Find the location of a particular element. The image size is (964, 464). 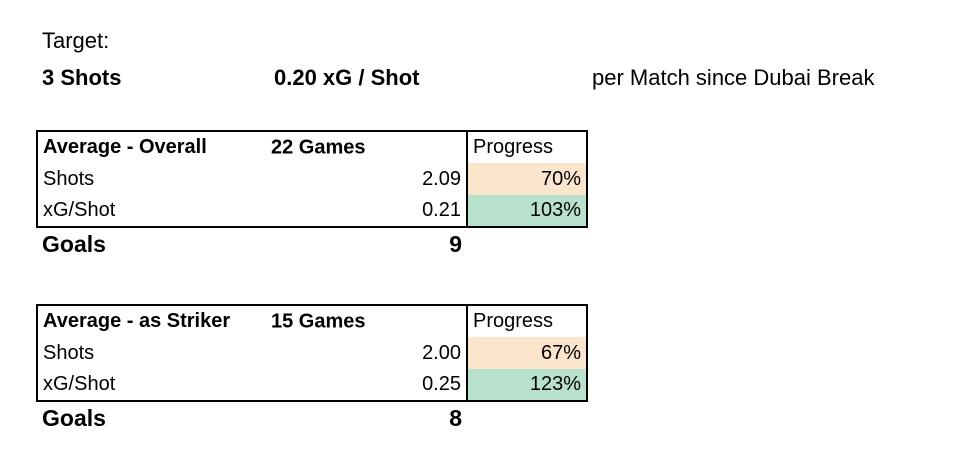

target-scope: per Match since Dubai Break is located at coordinates (733, 77).